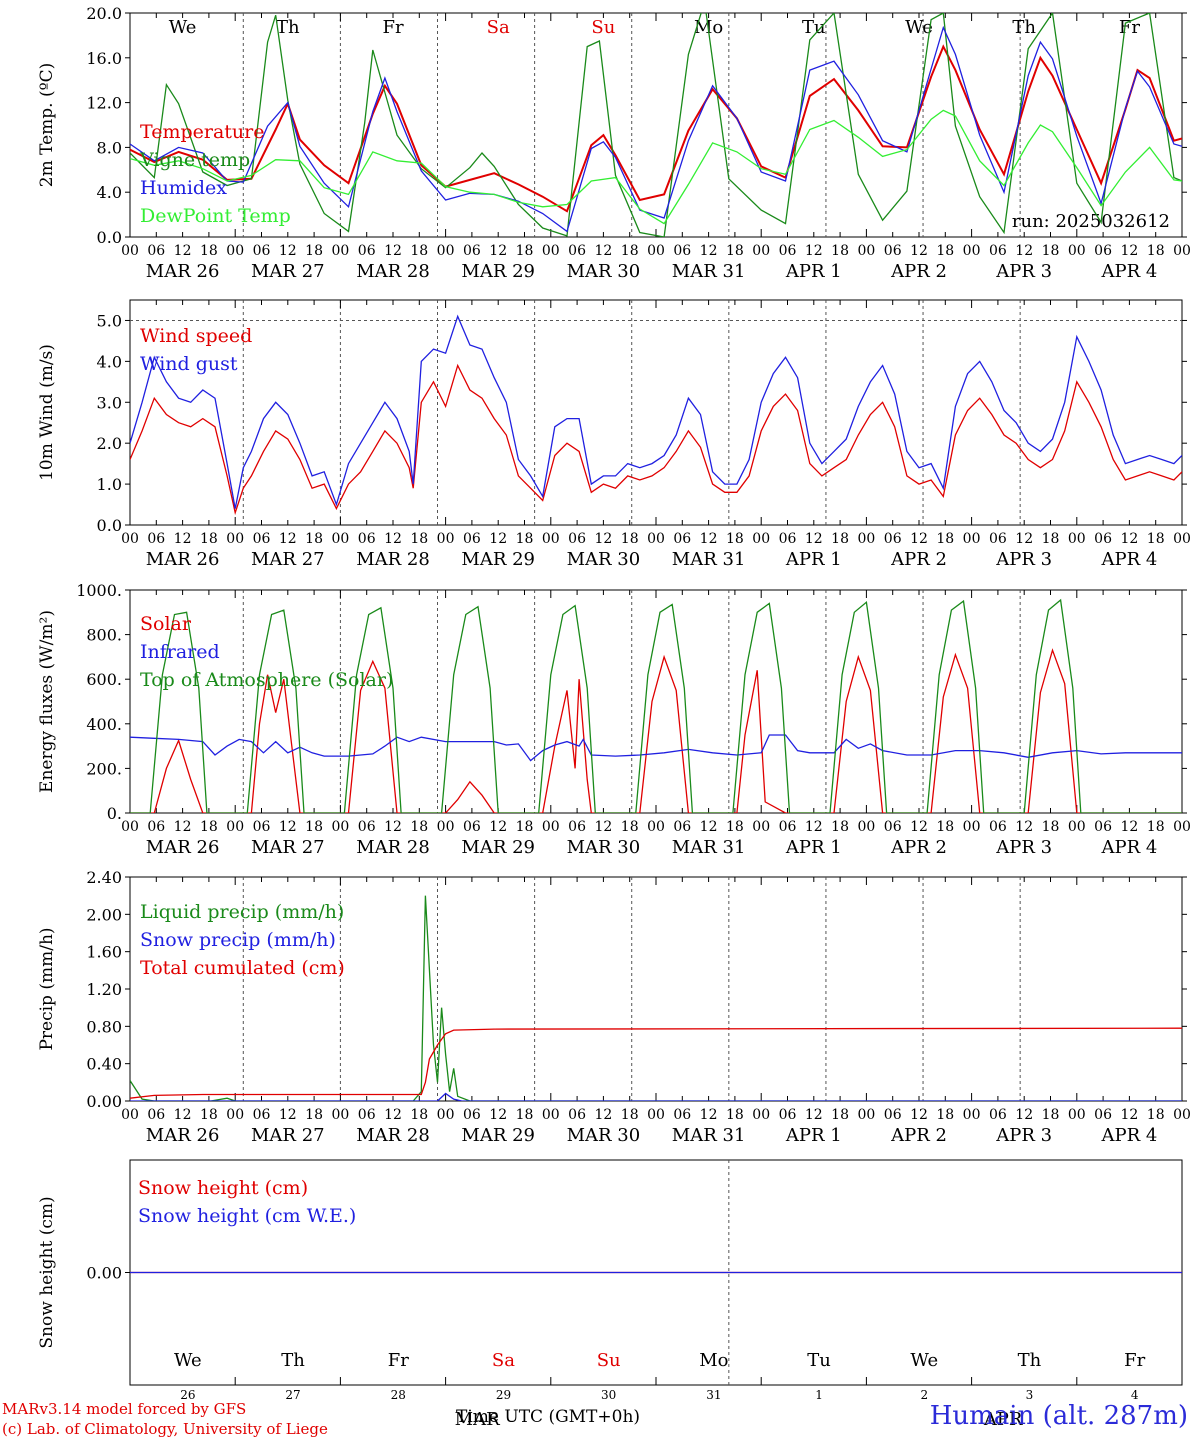 This screenshot has width=1194, height=1445. Describe the element at coordinates (183, 271) in the screenshot. I see `date-label: MAR 26` at that location.